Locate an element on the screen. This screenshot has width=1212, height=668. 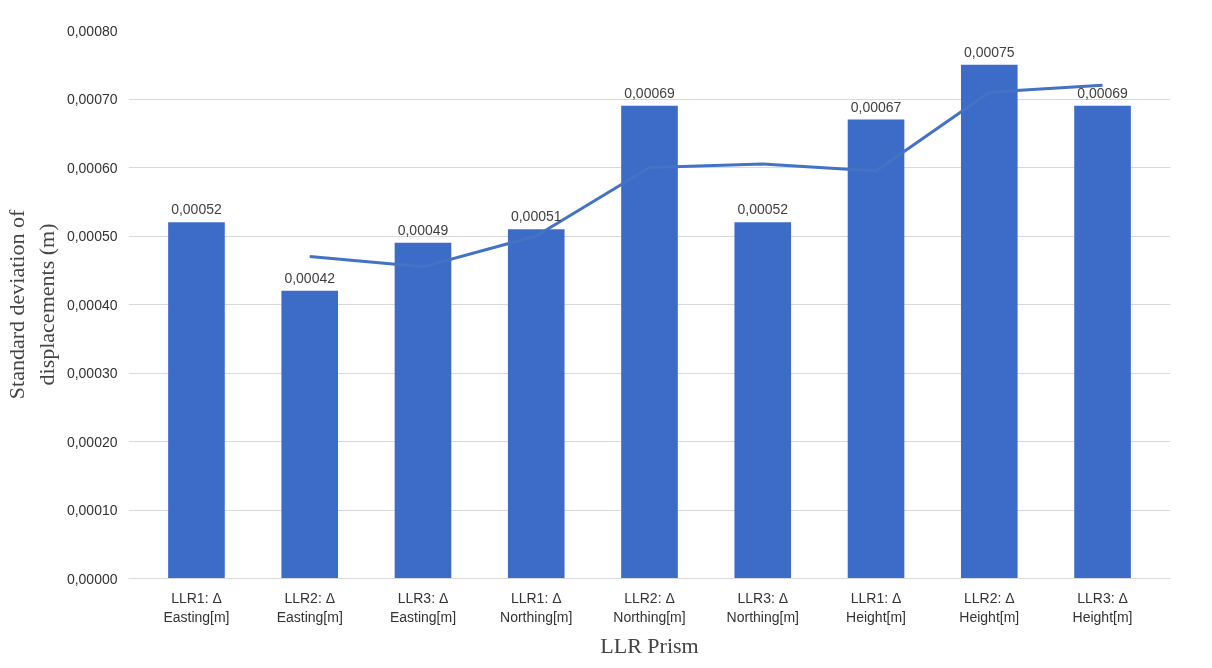
data-label: 0,00049 is located at coordinates (423, 229).